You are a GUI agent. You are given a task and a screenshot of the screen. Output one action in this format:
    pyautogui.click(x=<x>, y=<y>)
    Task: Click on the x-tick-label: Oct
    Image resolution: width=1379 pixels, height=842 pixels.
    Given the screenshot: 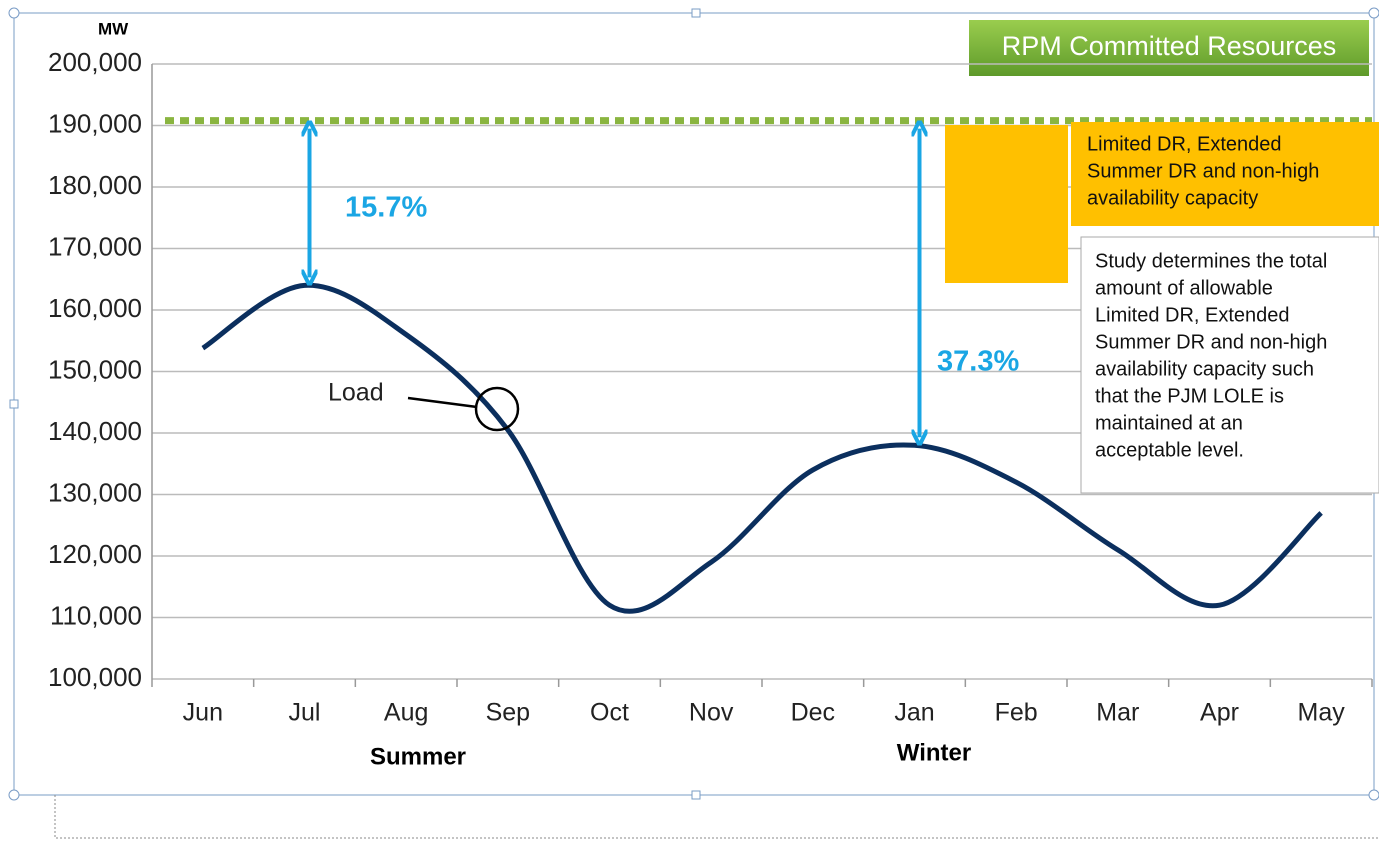 What is the action you would take?
    pyautogui.click(x=609, y=713)
    